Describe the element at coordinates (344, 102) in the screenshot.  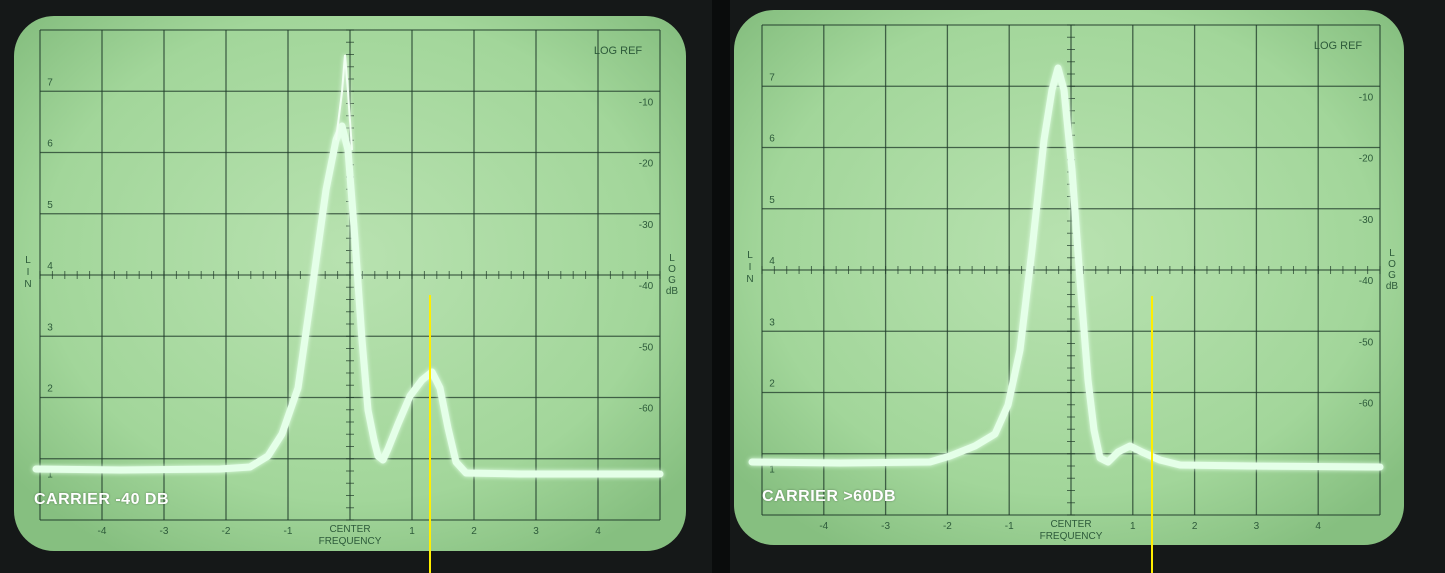
I see `spectrum-trace-peak-left` at that location.